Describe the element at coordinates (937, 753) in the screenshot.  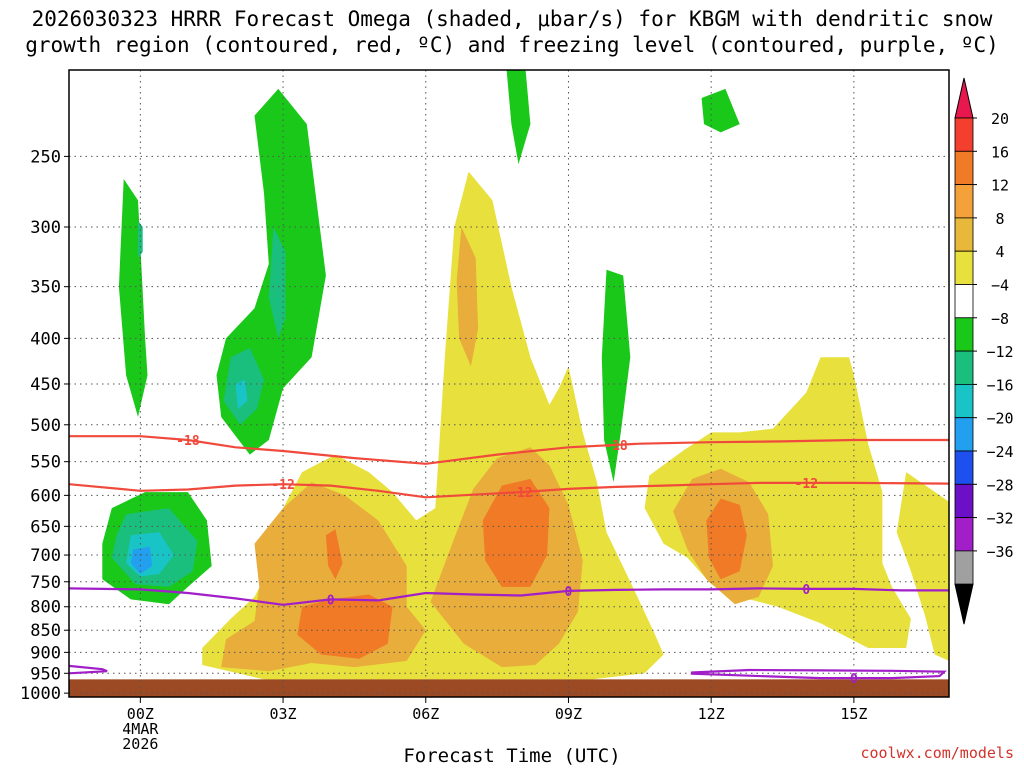
I see `source-credit: coolwx.com/models` at that location.